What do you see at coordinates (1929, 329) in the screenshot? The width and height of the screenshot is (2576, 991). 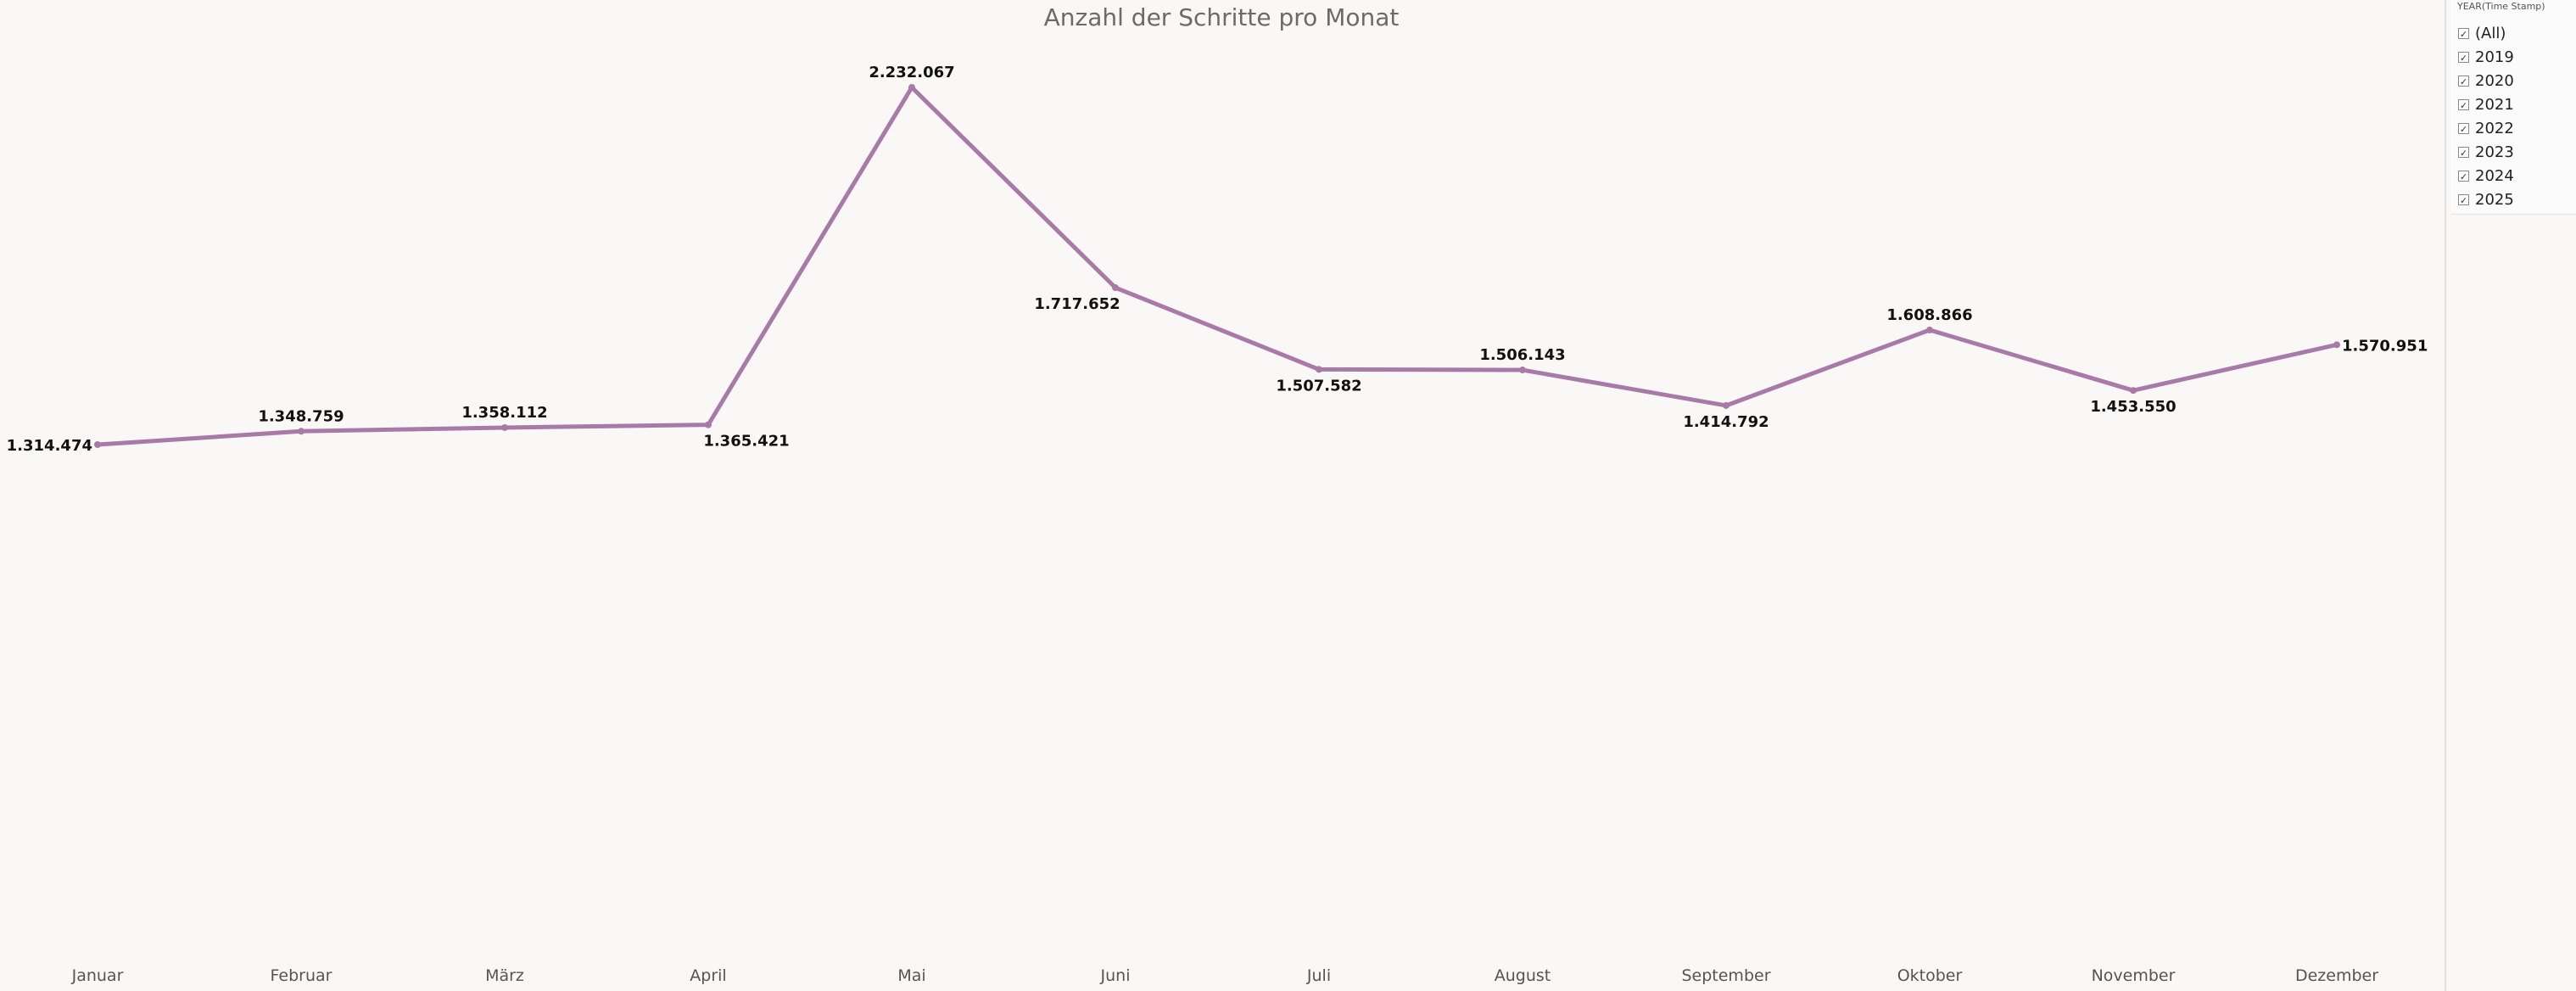 I see `data-point-oktober` at bounding box center [1929, 329].